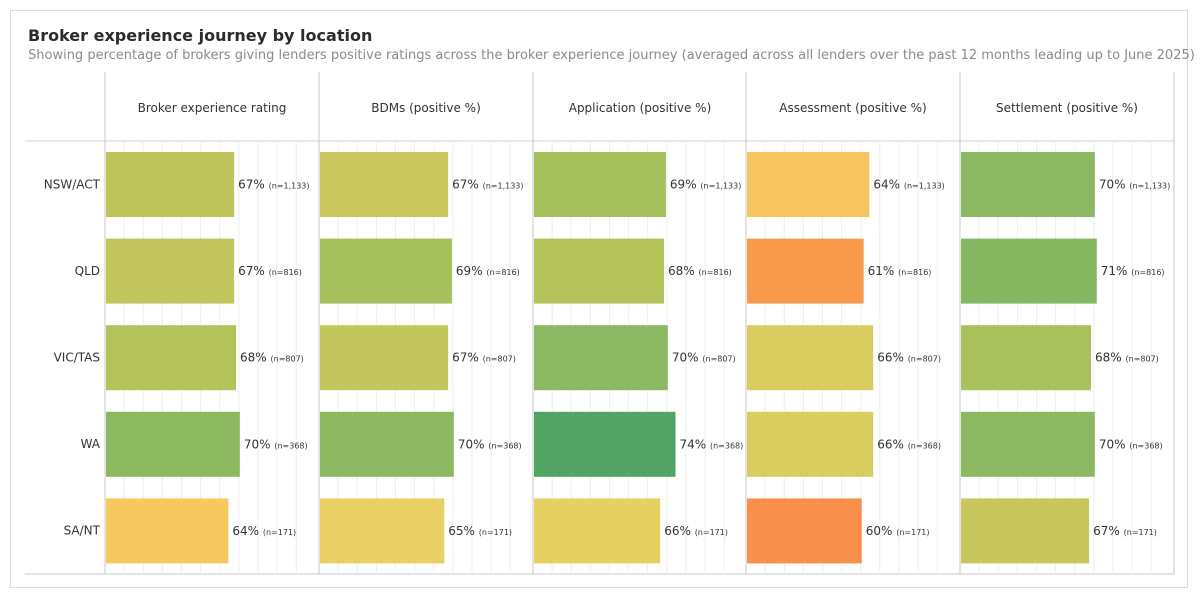  What do you see at coordinates (264, 531) in the screenshot?
I see `data-label: 64% (n=171)` at bounding box center [264, 531].